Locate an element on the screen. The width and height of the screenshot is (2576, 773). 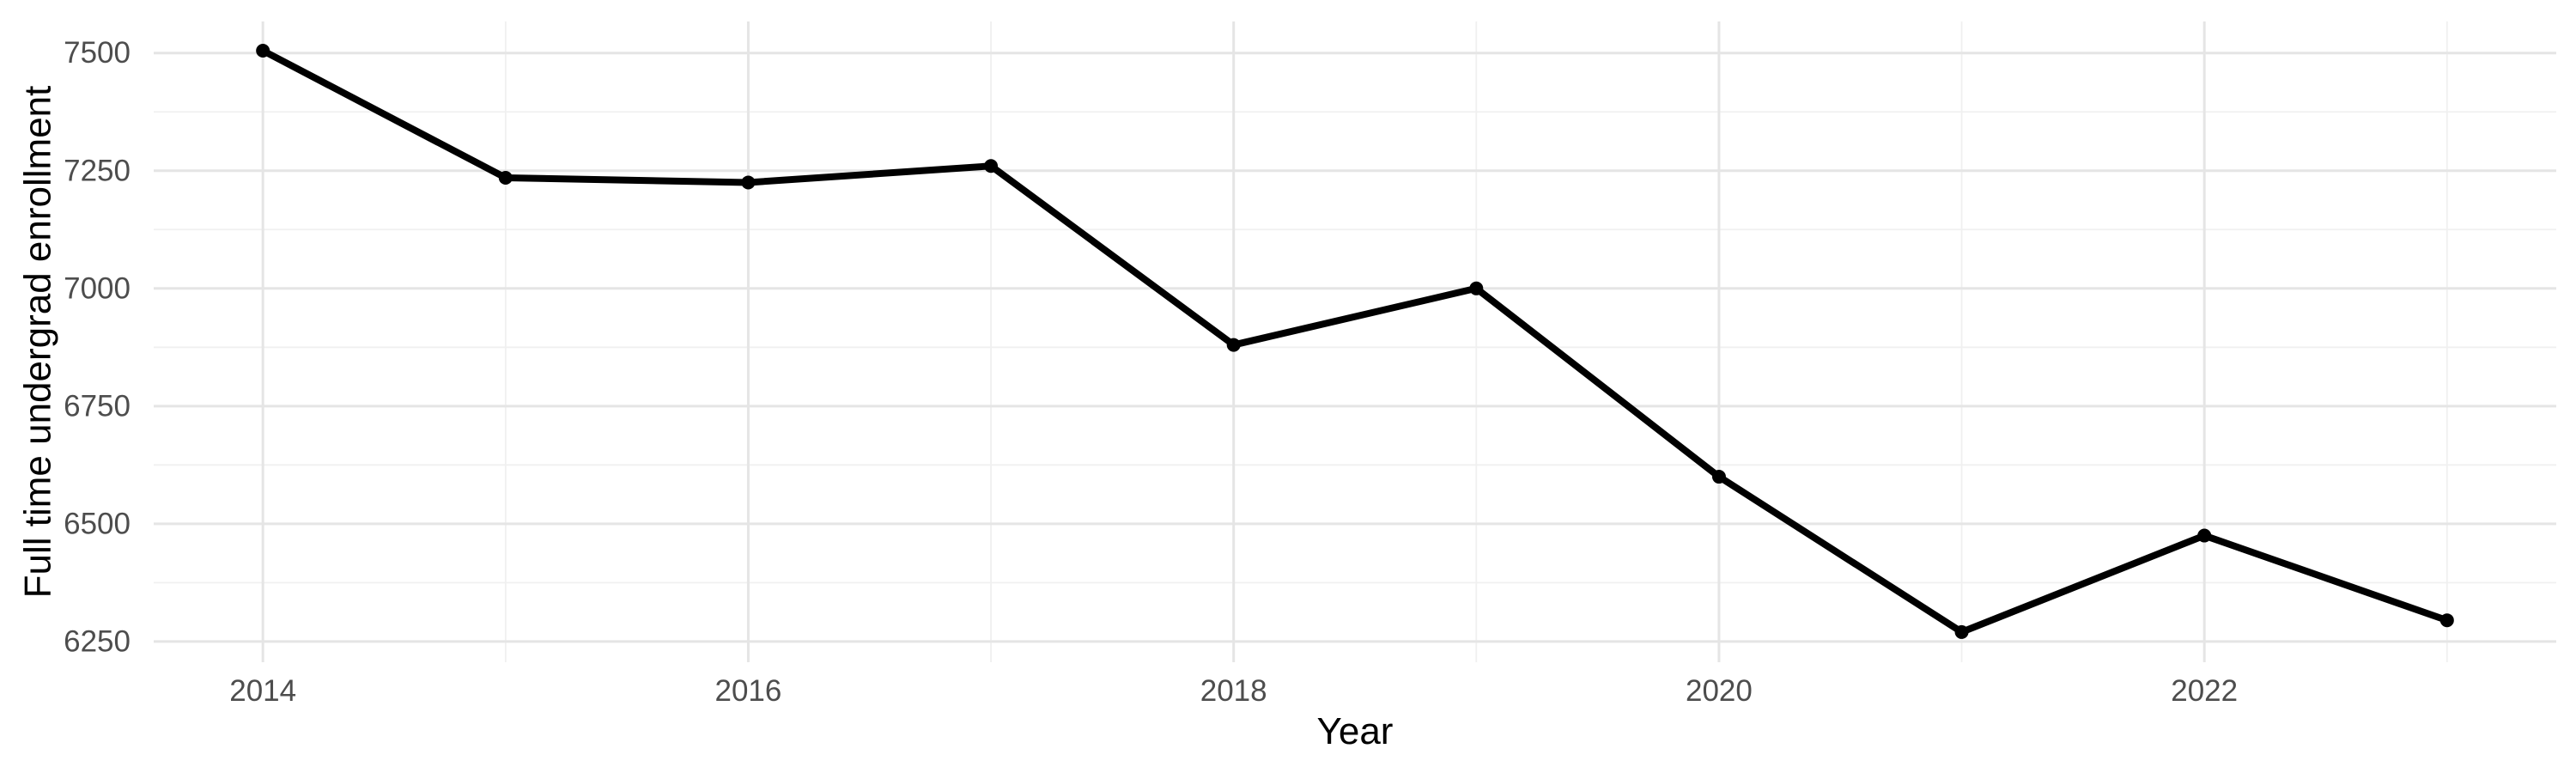
x-tick-label: 2018 is located at coordinates (1233, 691).